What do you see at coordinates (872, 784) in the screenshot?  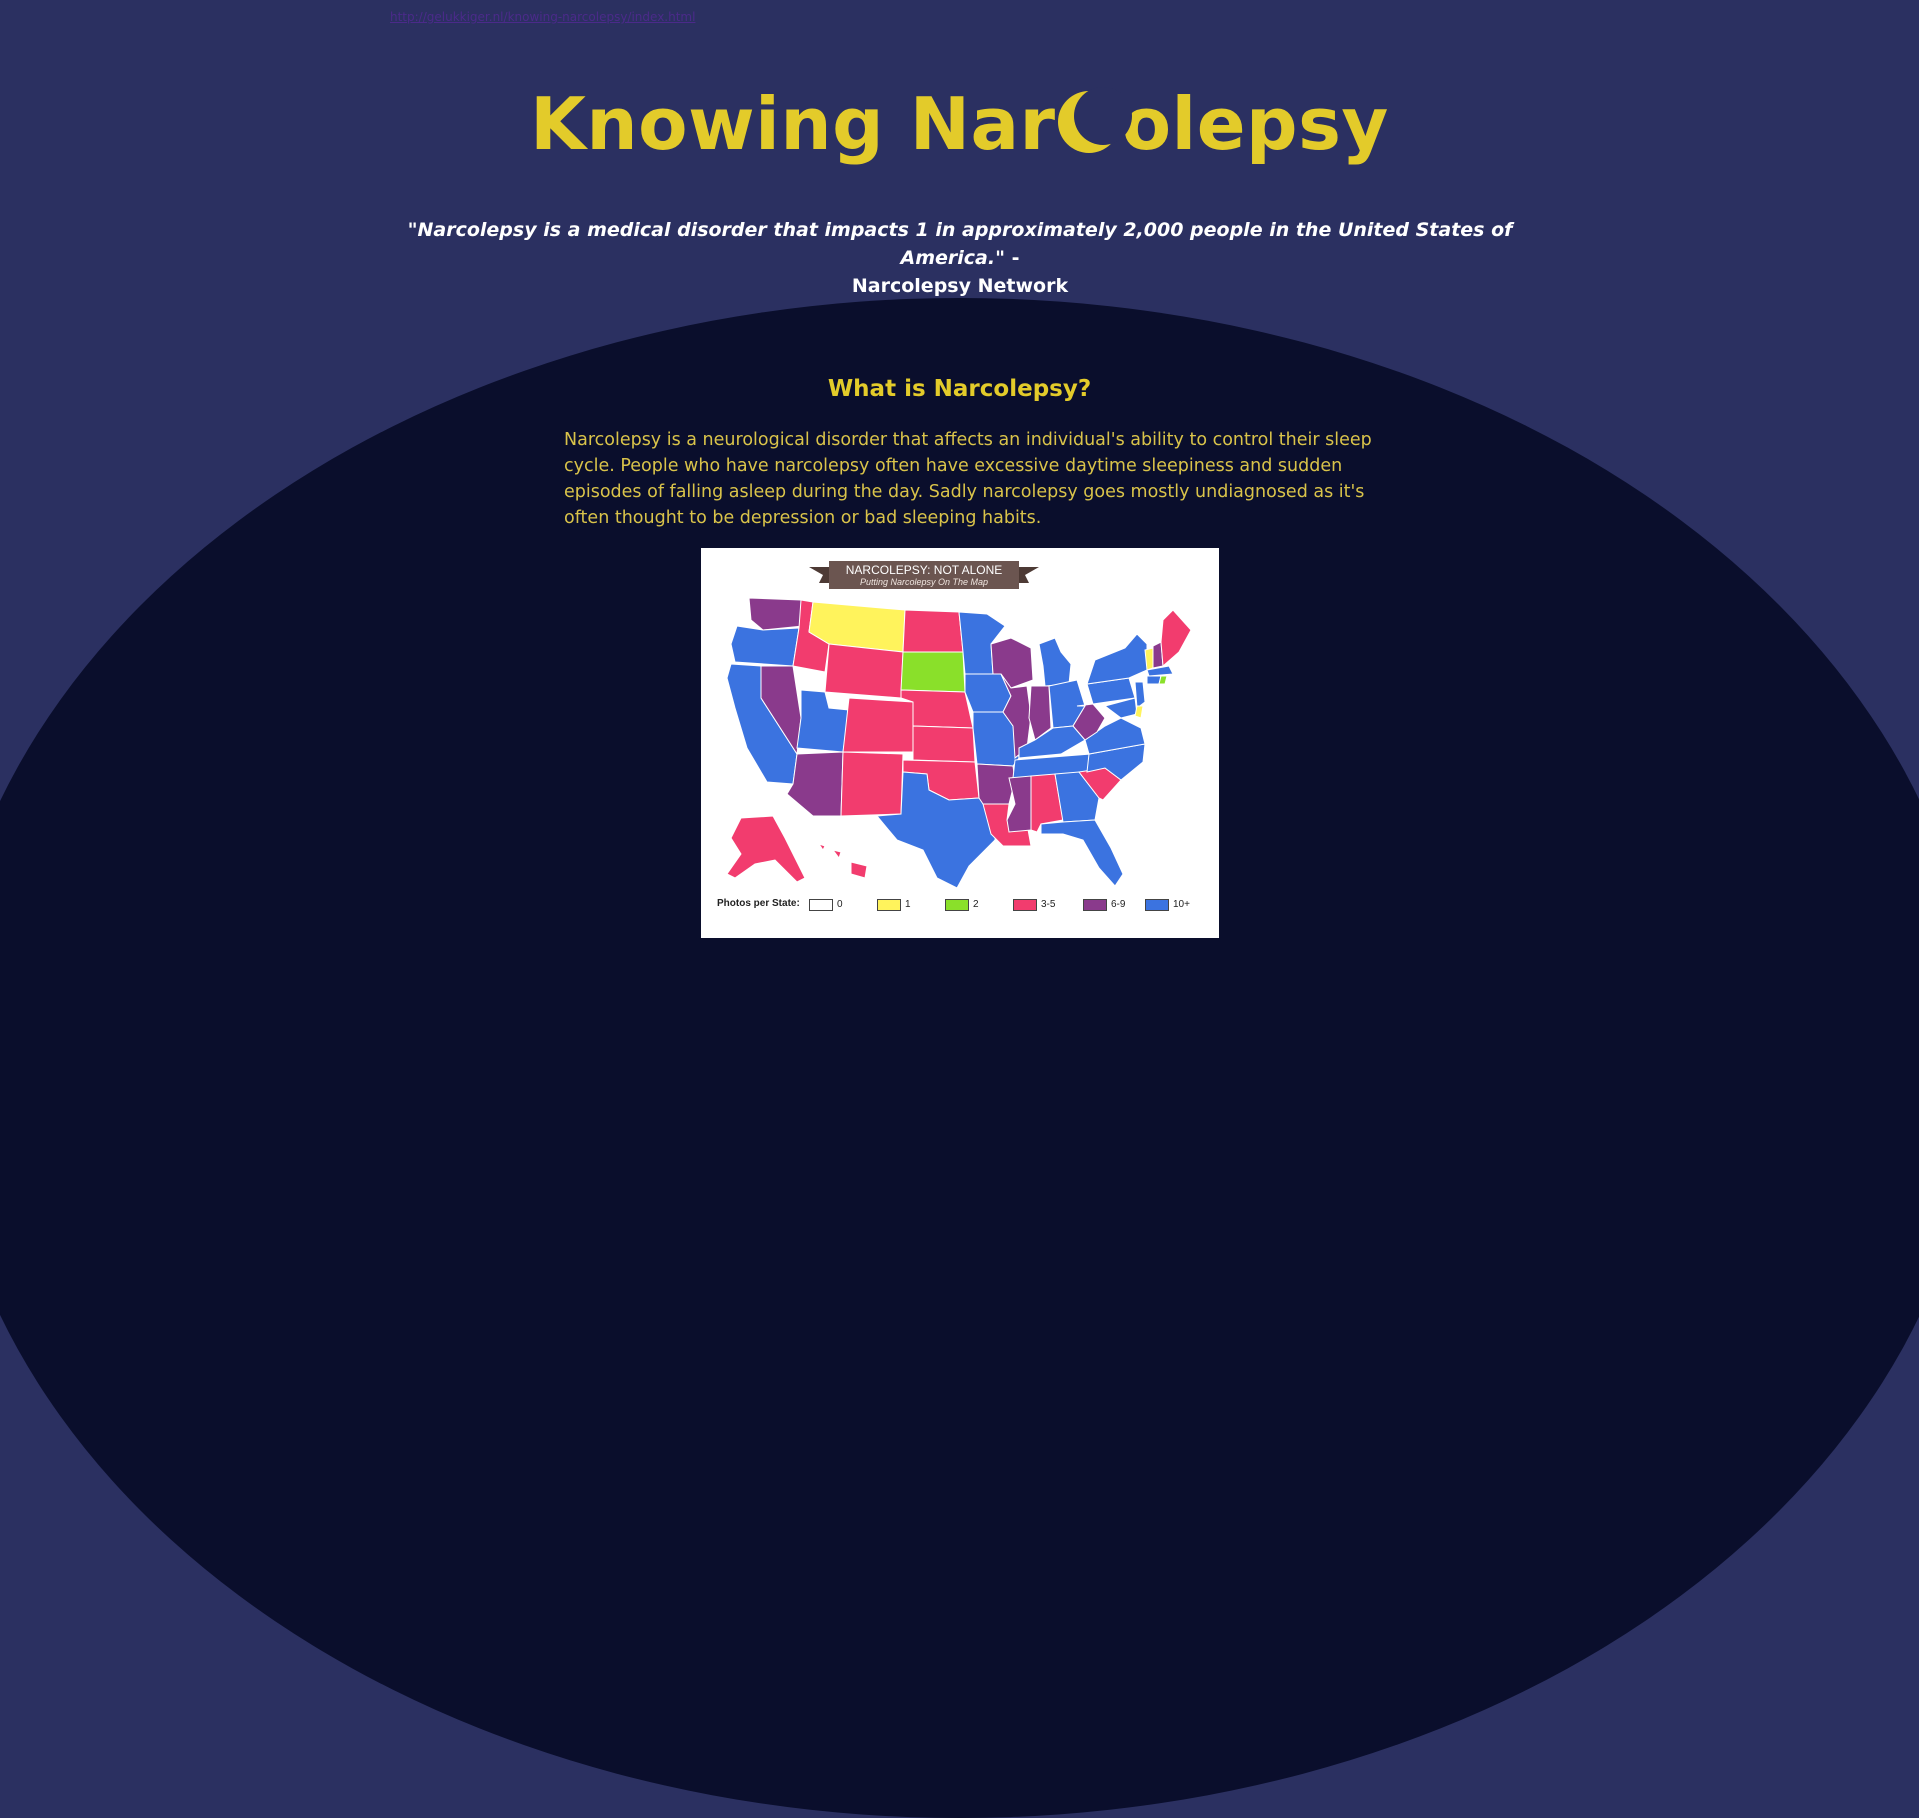 I see `map-state-nm` at bounding box center [872, 784].